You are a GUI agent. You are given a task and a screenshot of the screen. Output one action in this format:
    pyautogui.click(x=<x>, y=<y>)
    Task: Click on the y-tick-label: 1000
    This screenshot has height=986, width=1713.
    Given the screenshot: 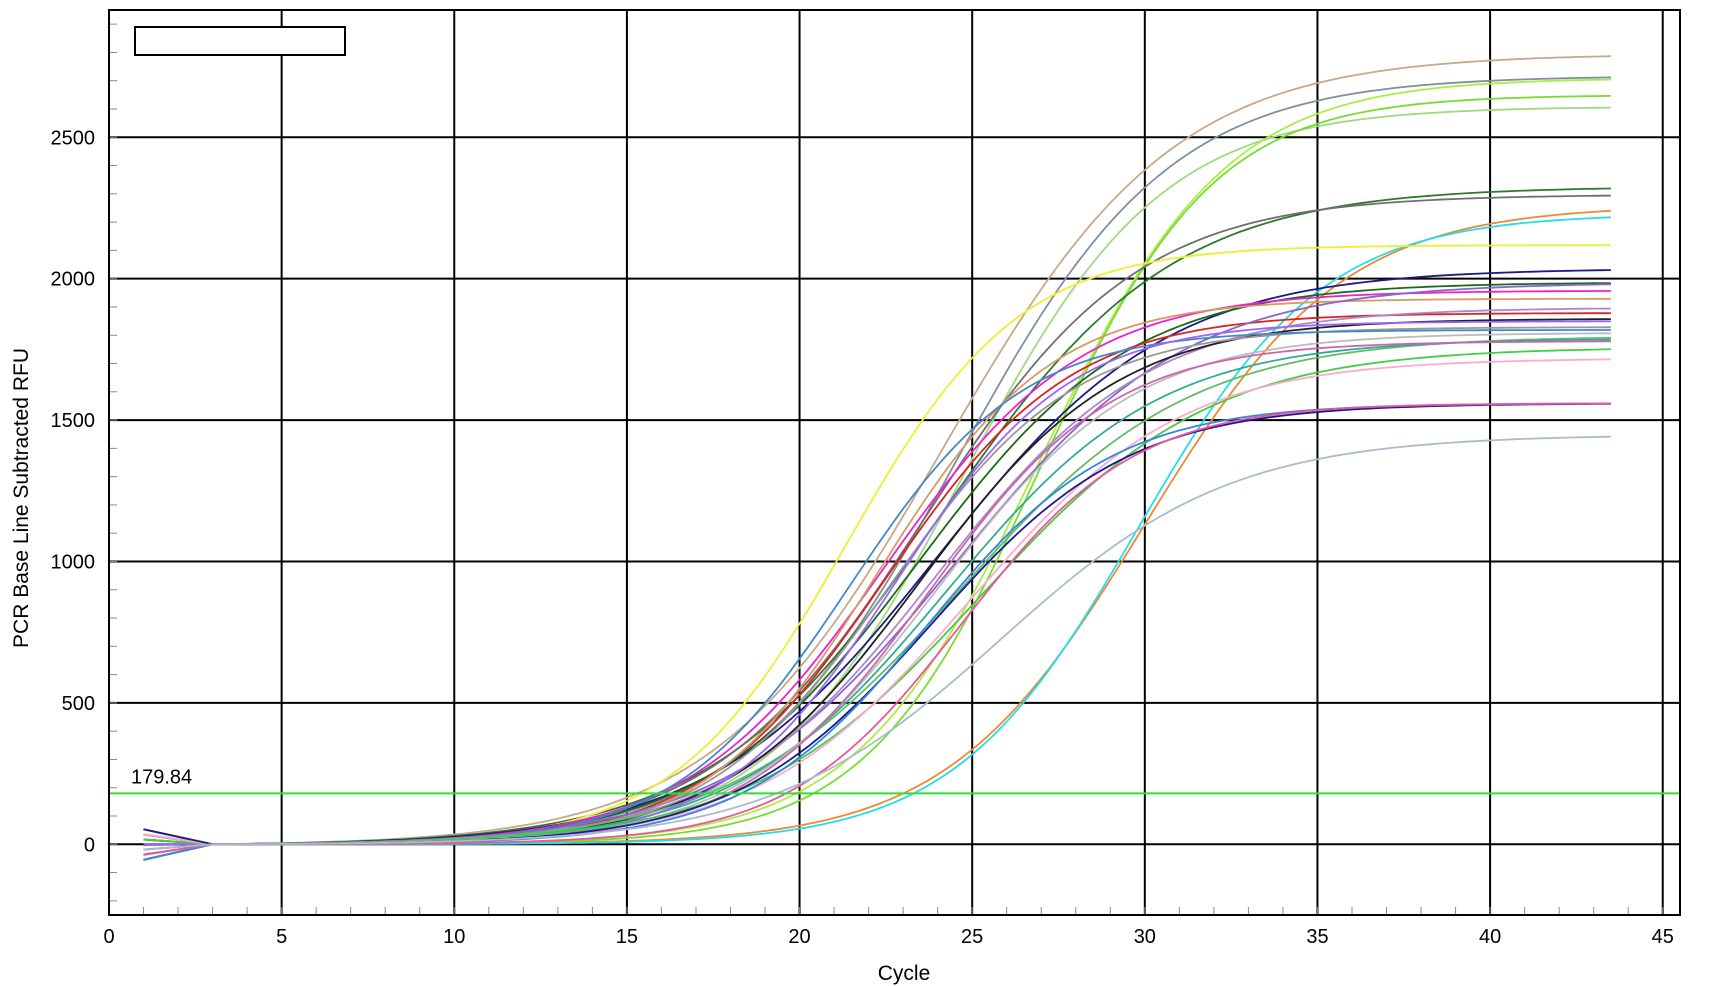 What is the action you would take?
    pyautogui.click(x=73, y=562)
    